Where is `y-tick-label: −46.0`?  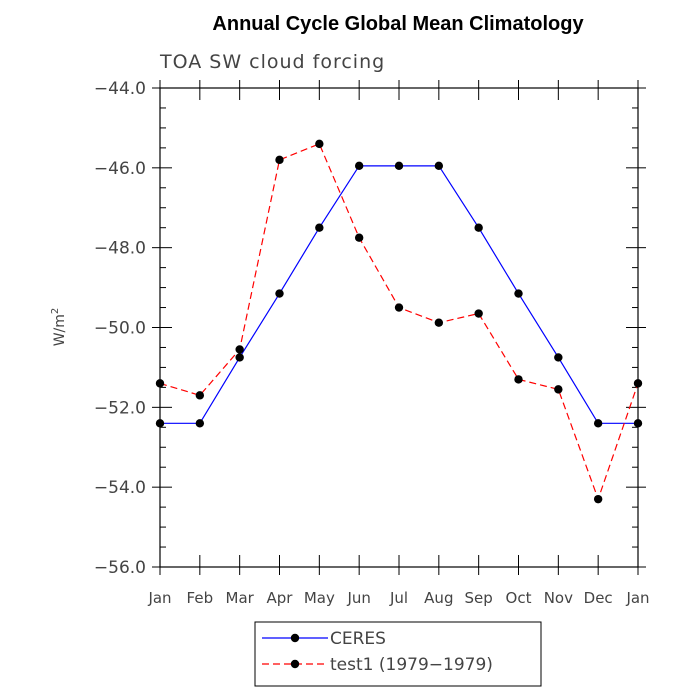 y-tick-label: −46.0 is located at coordinates (120, 169).